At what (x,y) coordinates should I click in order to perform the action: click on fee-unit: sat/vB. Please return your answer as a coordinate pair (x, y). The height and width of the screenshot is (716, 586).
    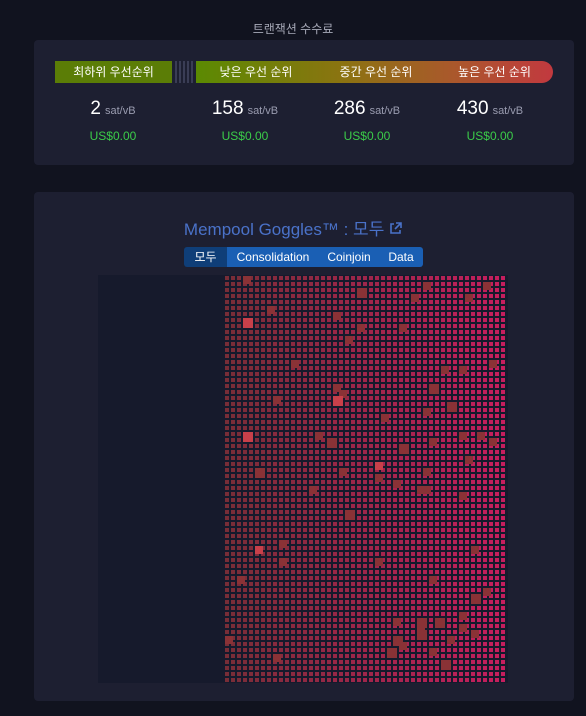
    Looking at the image, I should click on (508, 111).